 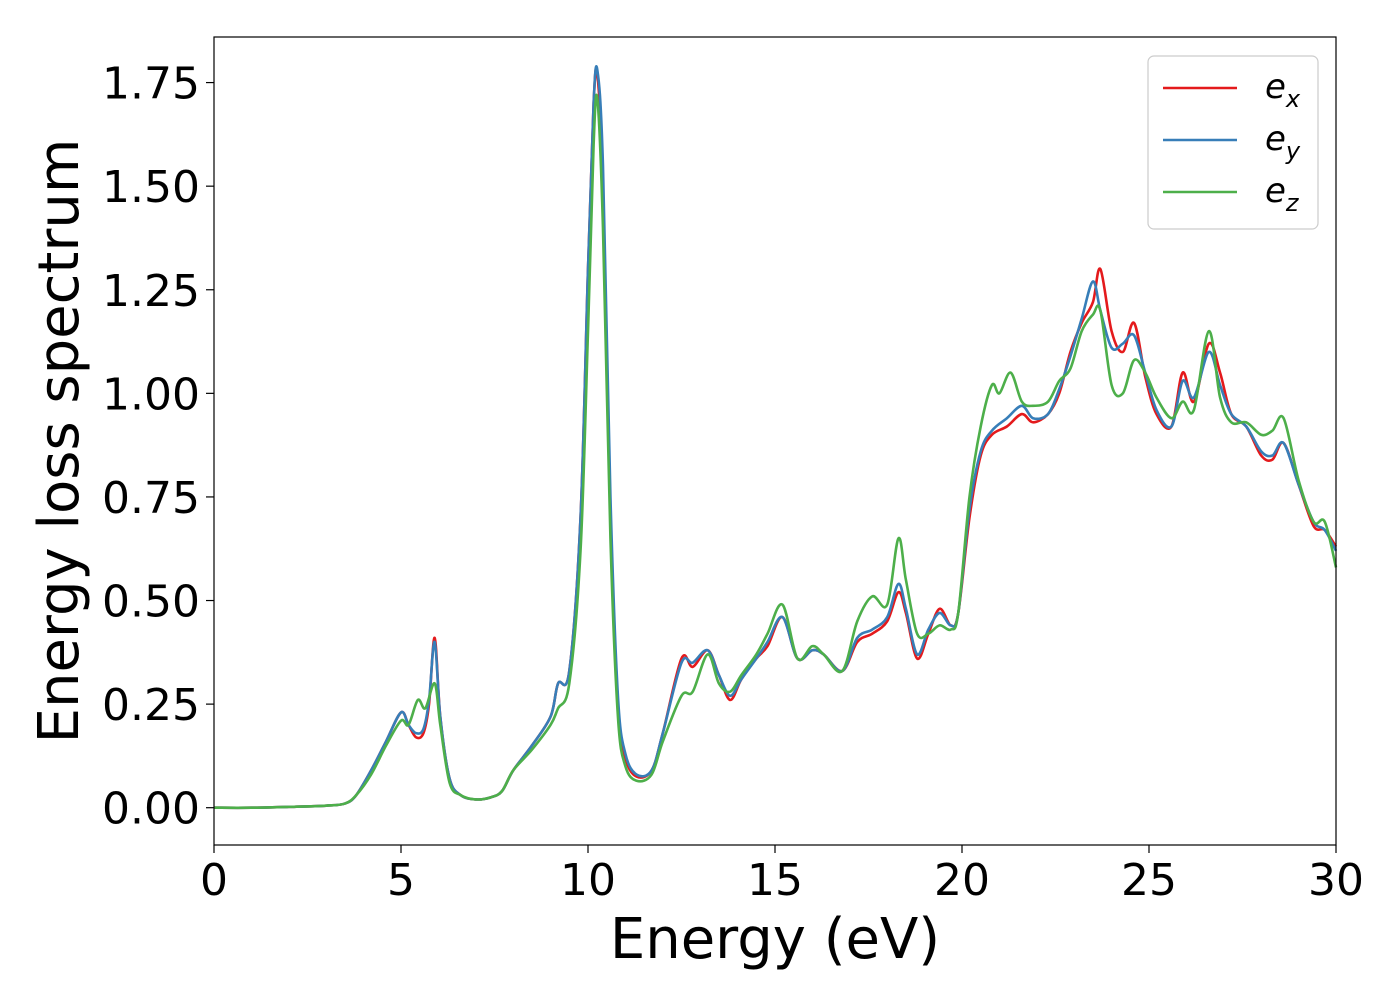 I want to click on y-axis-ticks: 0.00 0.25 0.50 0.75 1.00 1.25 1.50 1.75, so click(x=158, y=447).